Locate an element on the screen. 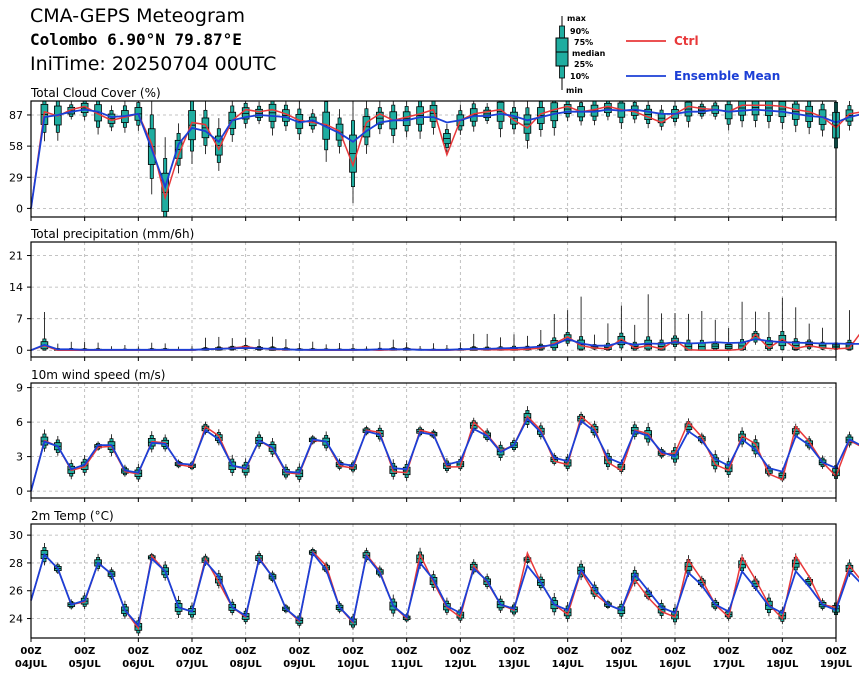 The image size is (859, 681). y-tick-label: 21 is located at coordinates (16, 256).